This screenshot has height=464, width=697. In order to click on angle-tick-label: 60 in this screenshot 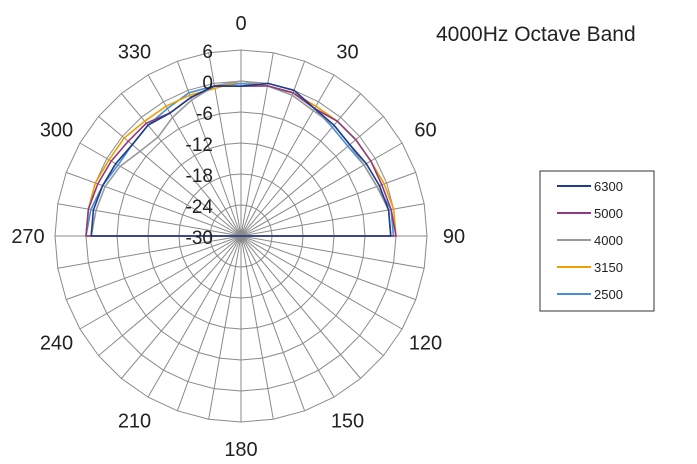, I will do `click(425, 131)`.